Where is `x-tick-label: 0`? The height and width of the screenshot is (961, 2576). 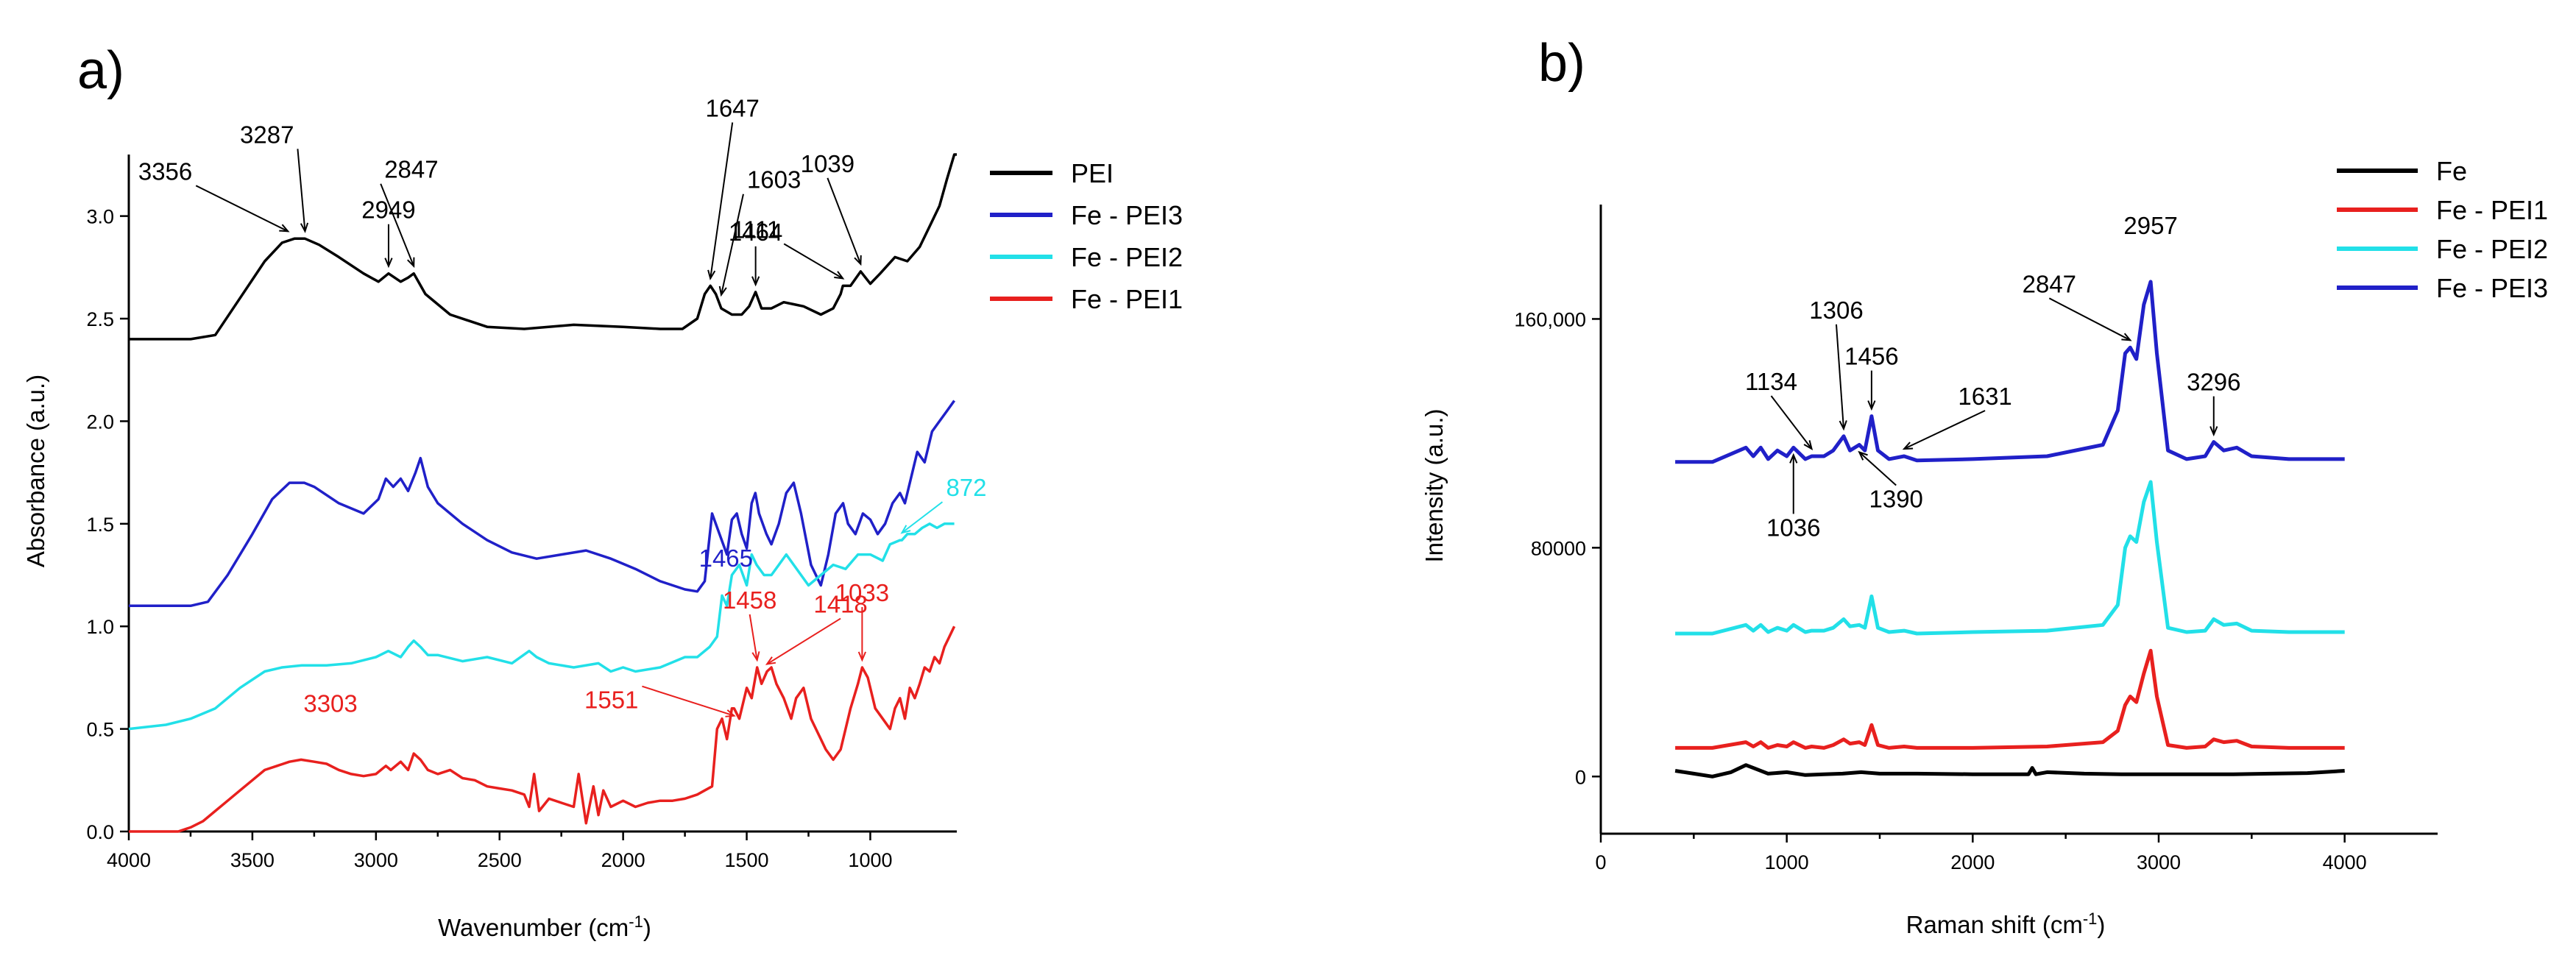 x-tick-label: 0 is located at coordinates (1600, 862).